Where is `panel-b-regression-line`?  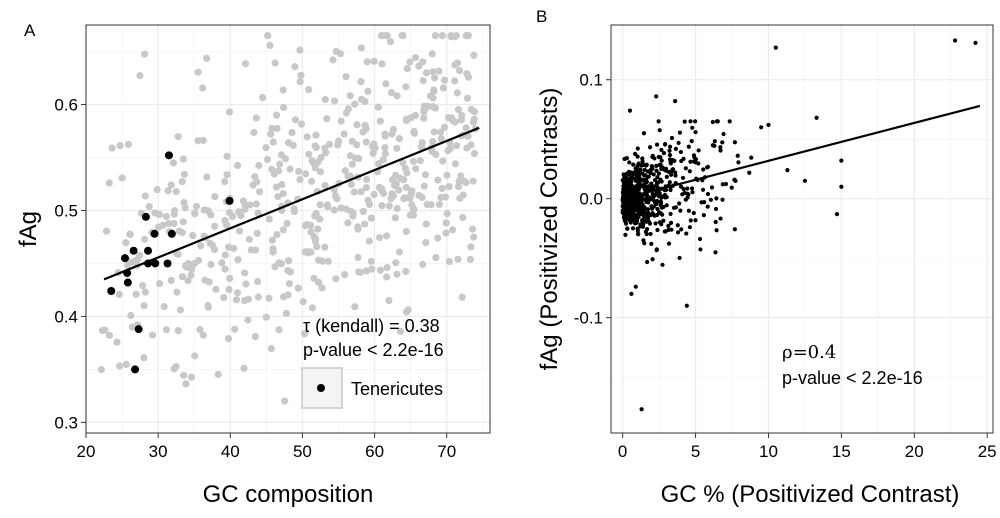 panel-b-regression-line is located at coordinates (801, 152).